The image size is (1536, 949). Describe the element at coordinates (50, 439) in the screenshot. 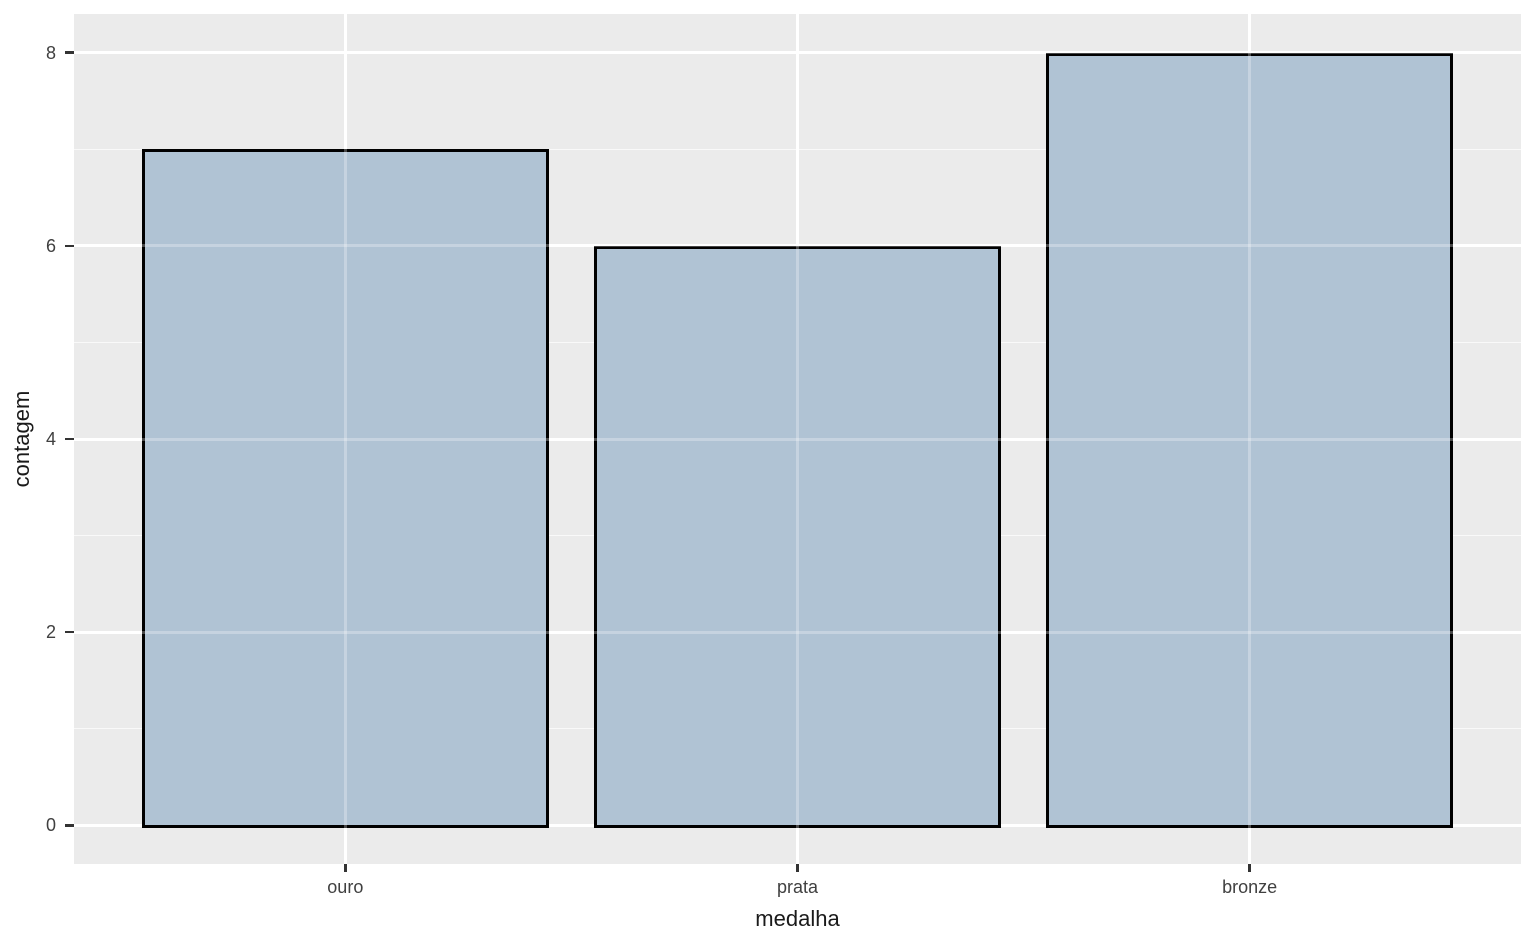

I see `y-tick-label-4: 4` at that location.